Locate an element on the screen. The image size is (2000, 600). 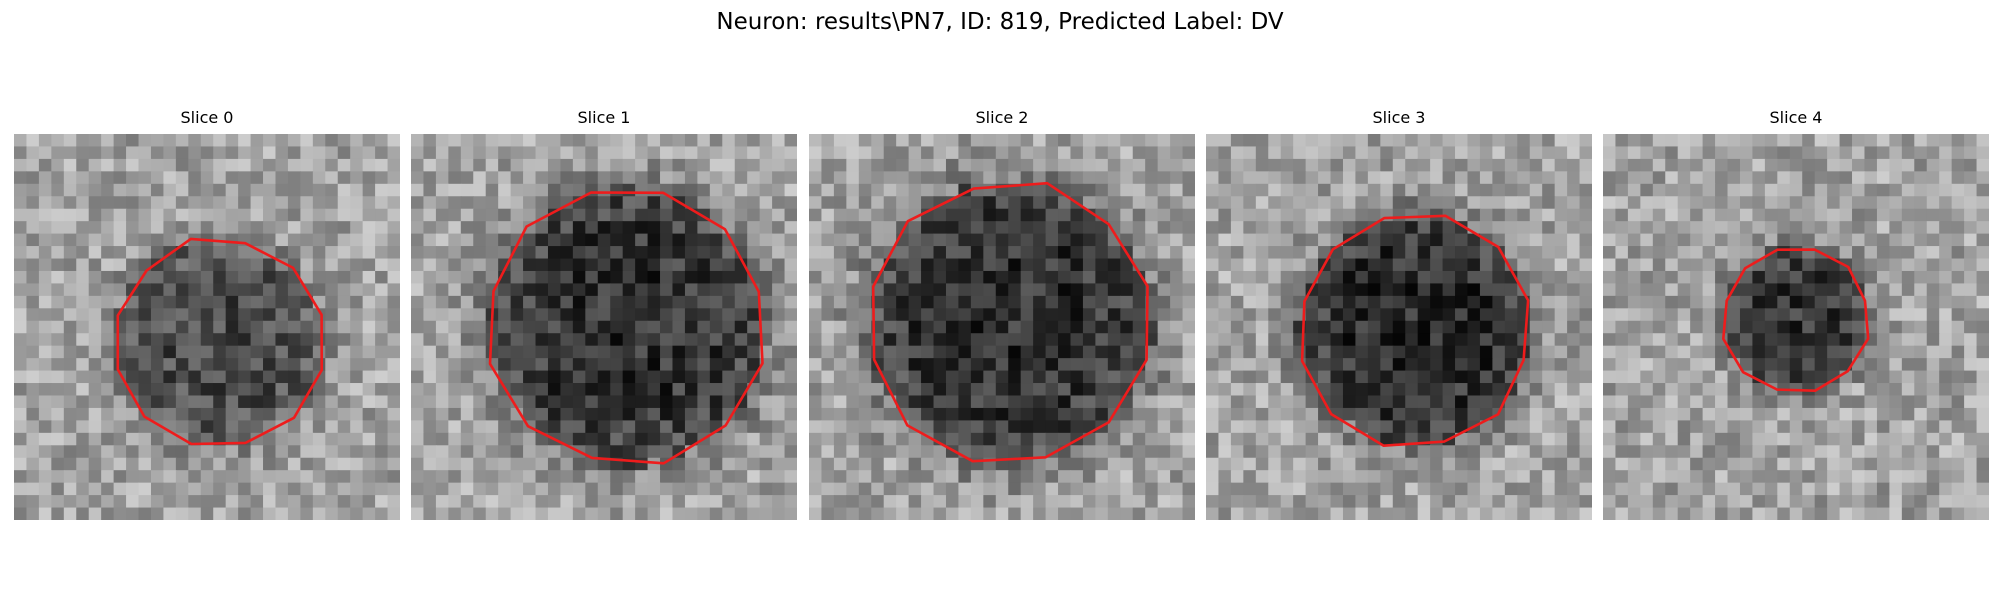
slice-title-1: Slice 1 is located at coordinates (604, 117).